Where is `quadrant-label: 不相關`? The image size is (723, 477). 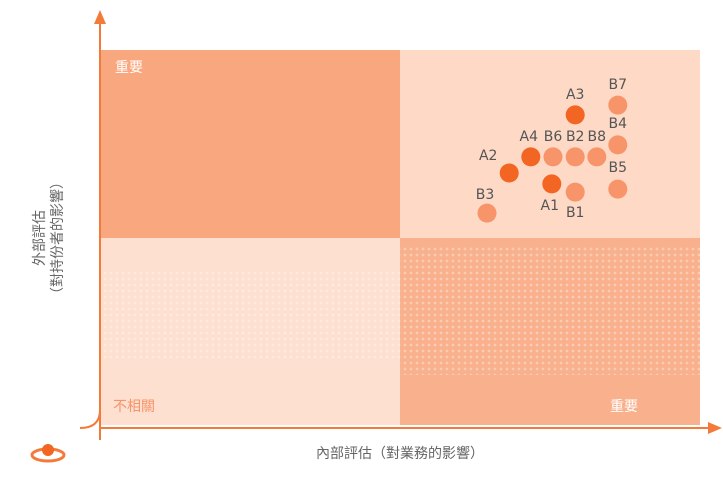
quadrant-label: 不相關 is located at coordinates (134, 407).